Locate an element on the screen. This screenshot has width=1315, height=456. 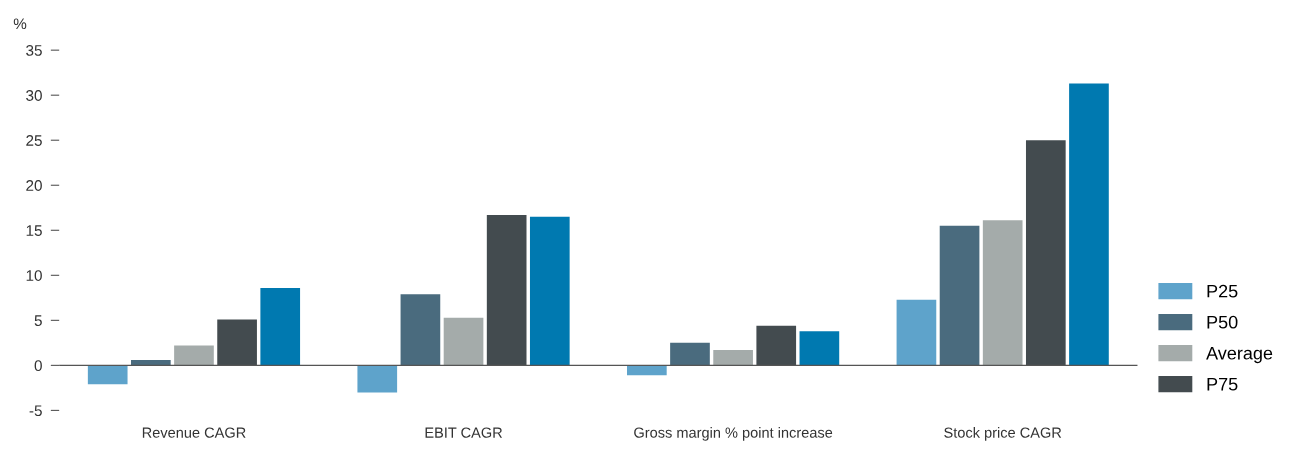
y-axis-title: % is located at coordinates (20, 24).